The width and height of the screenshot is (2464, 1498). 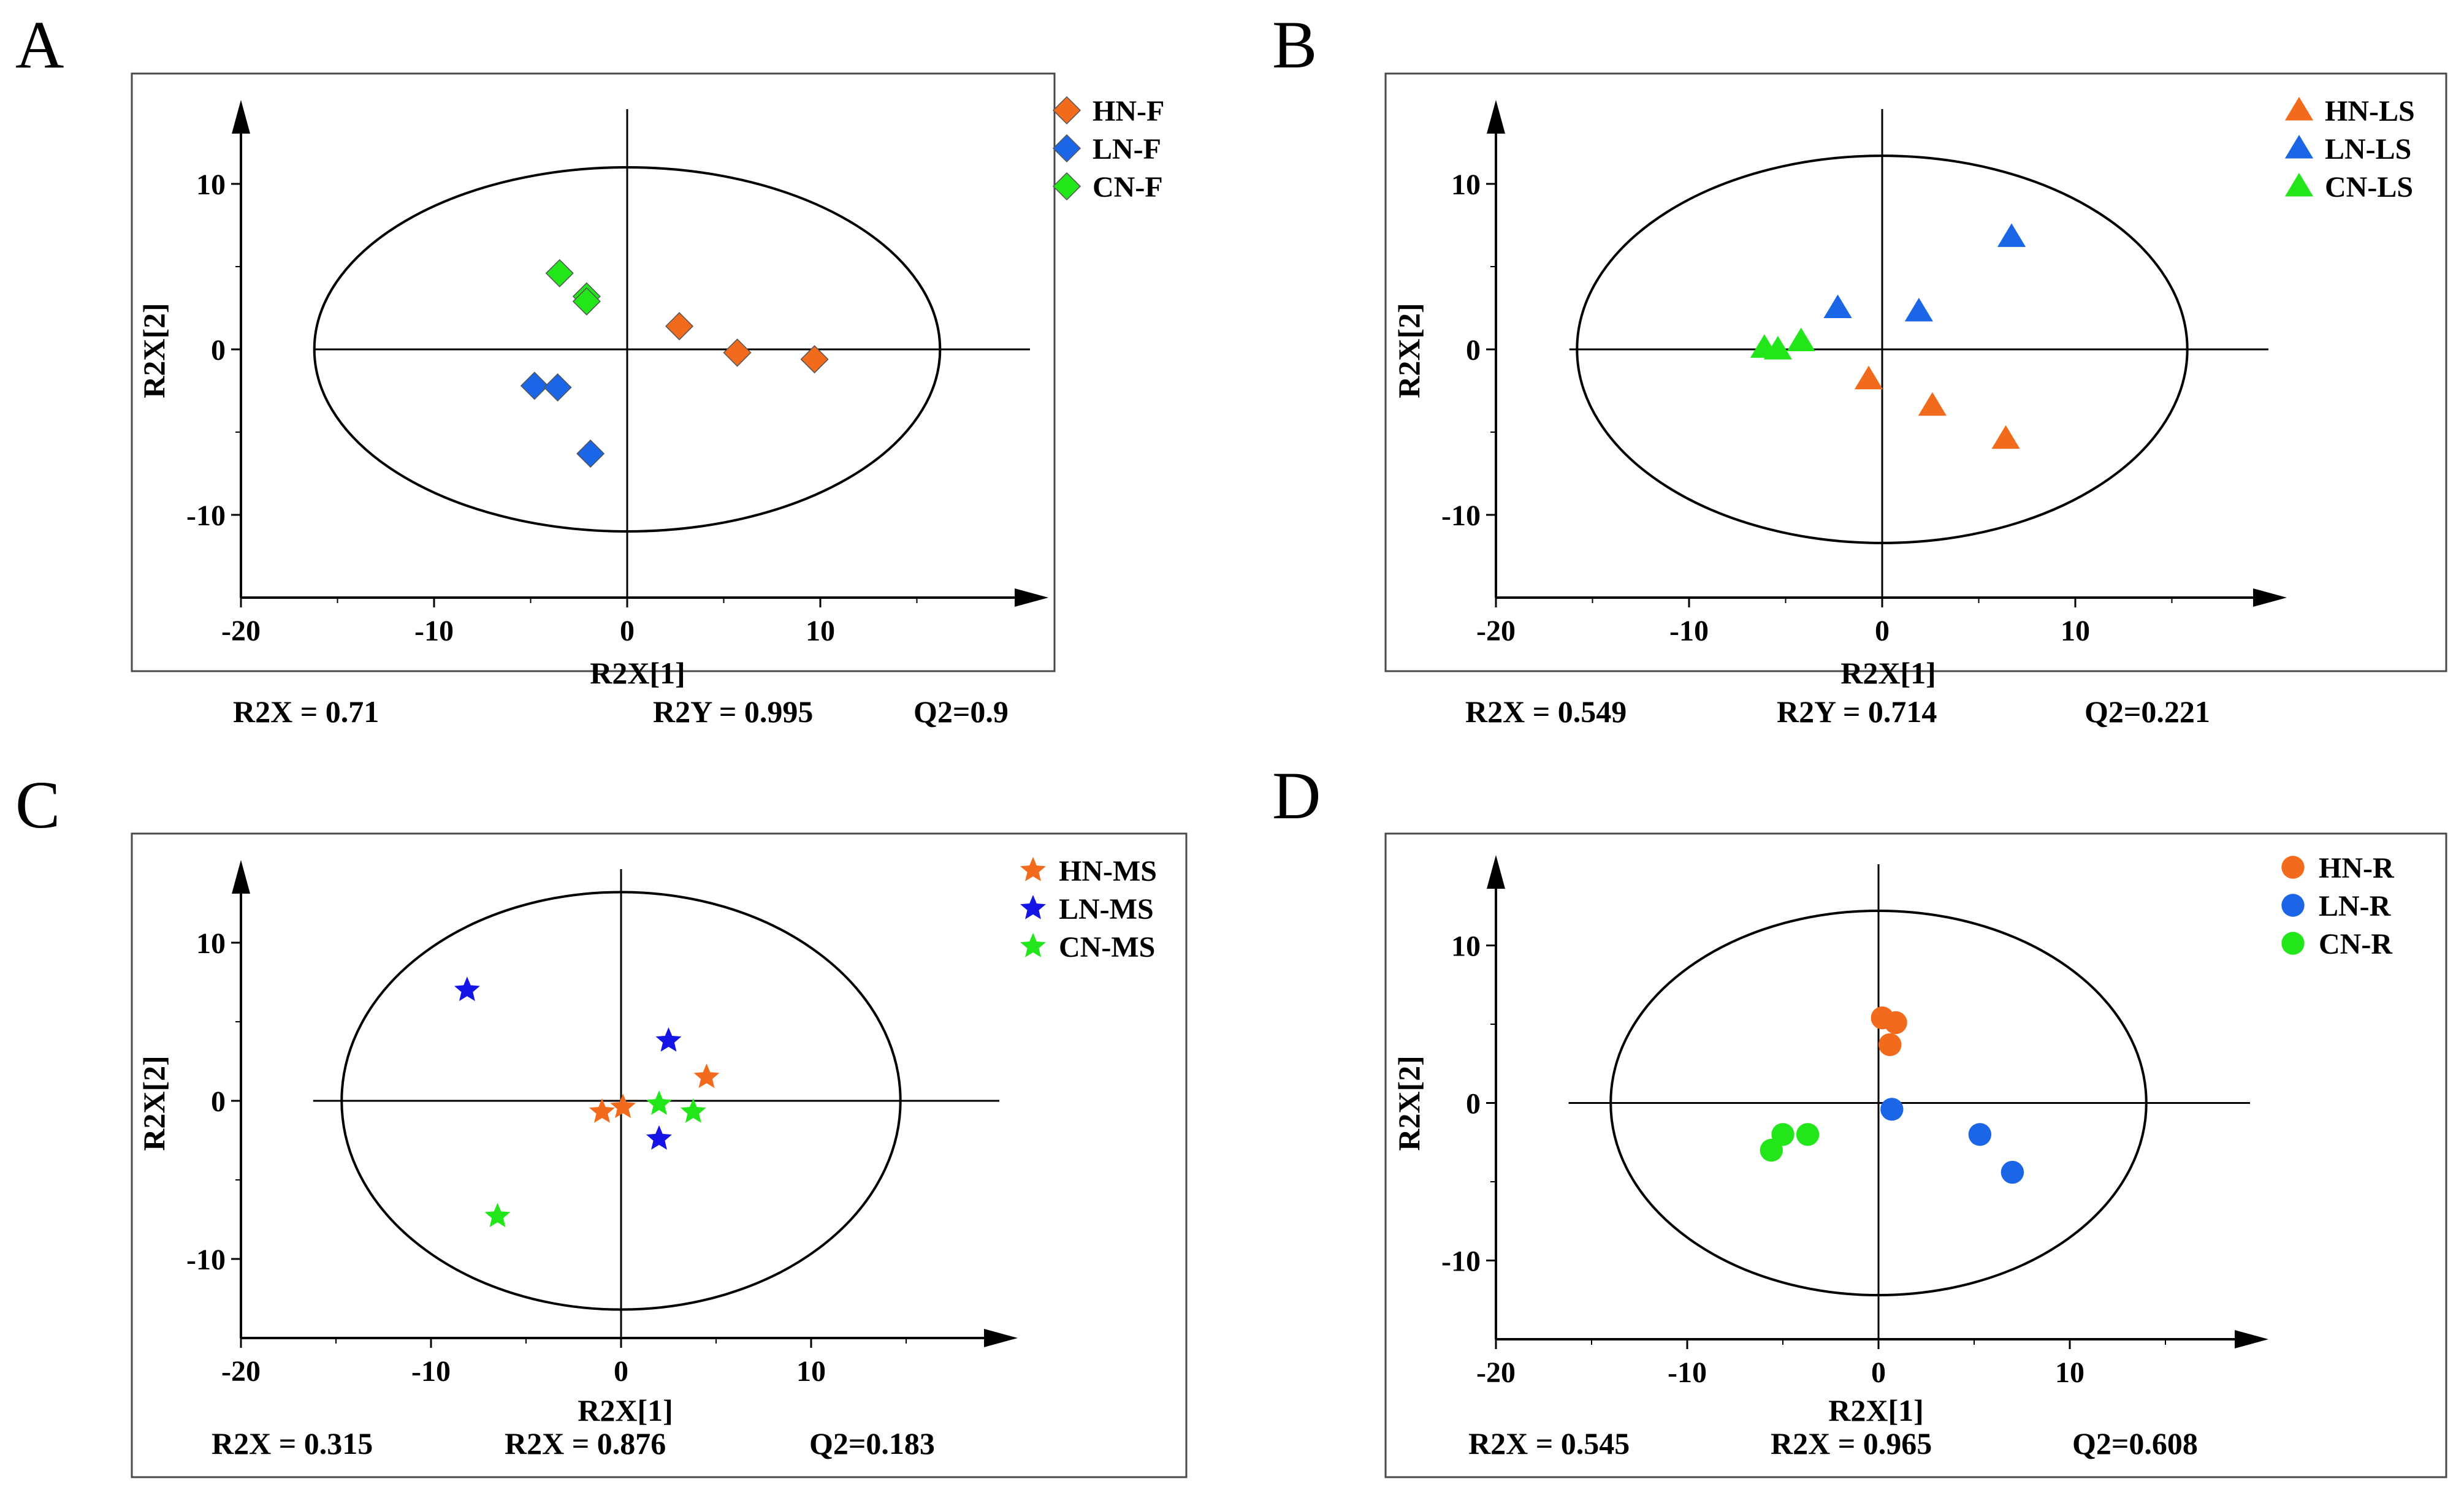 I want to click on legend-label: CN-R, so click(x=2356, y=944).